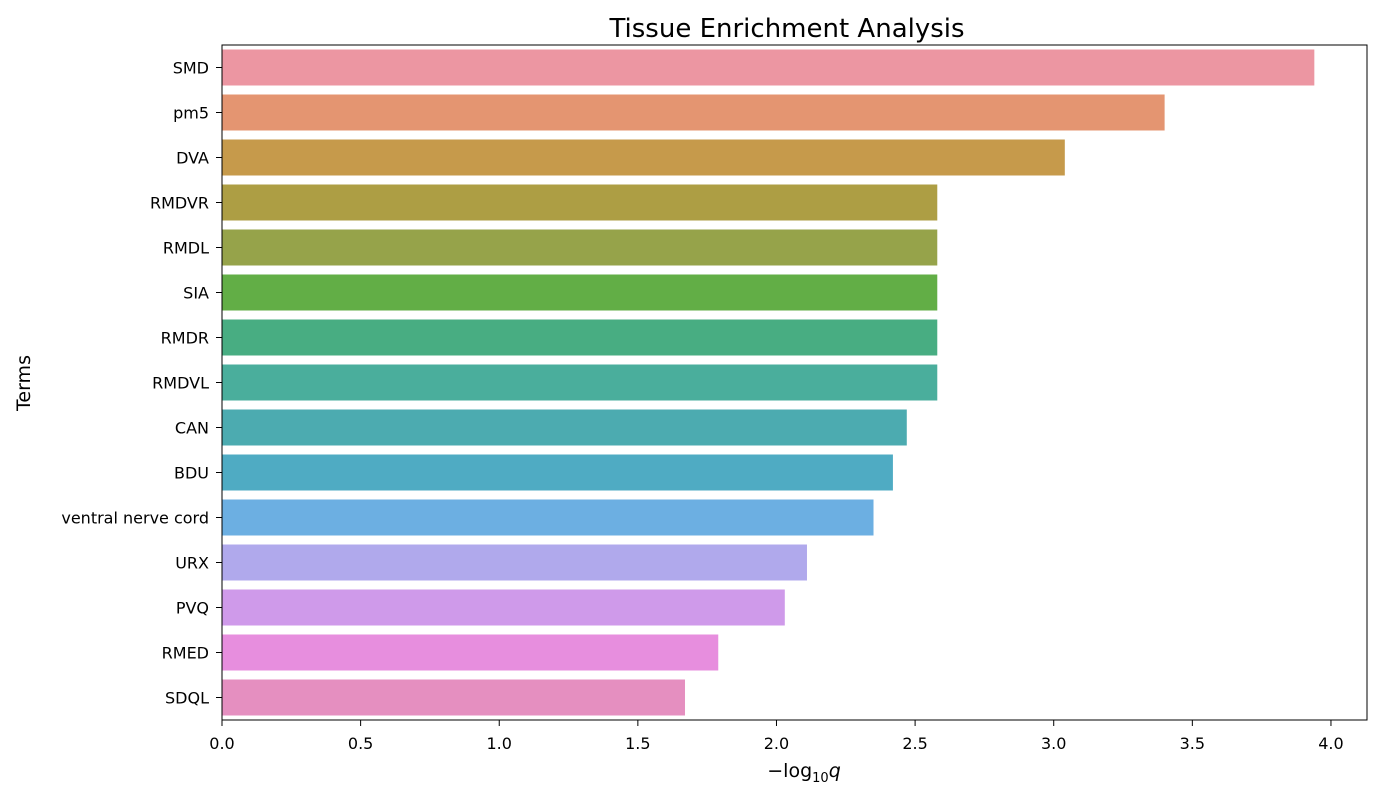 This screenshot has height=796, width=1400. I want to click on y-axis-title: Terms, so click(24, 383).